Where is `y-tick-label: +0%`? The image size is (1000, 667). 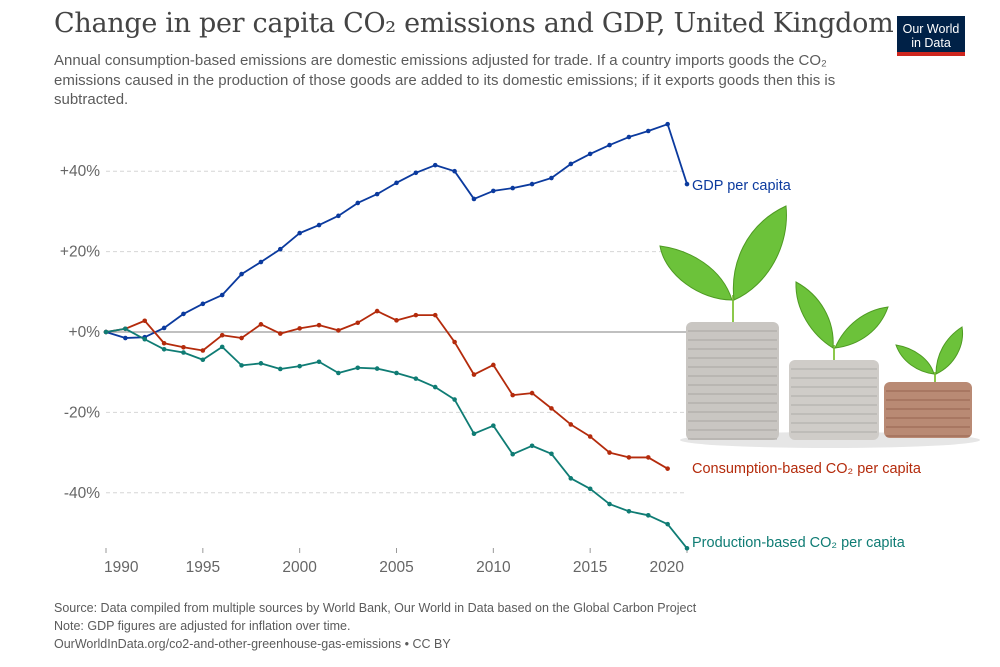 y-tick-label: +0% is located at coordinates (85, 332).